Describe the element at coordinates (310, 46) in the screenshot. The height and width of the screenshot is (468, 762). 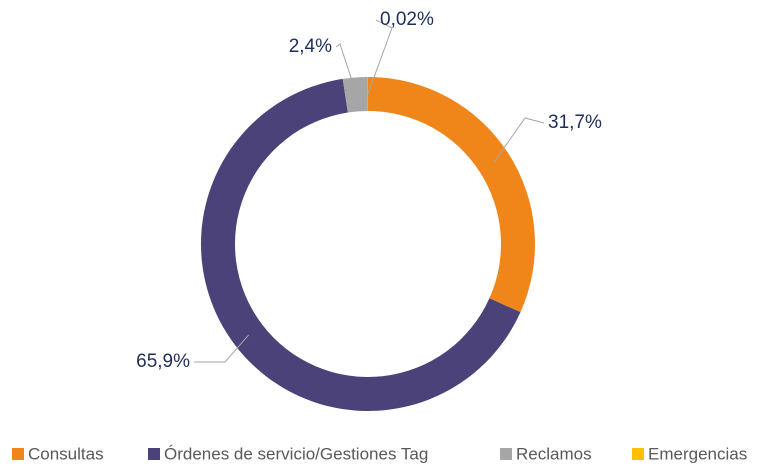
I see `data-label: 2,4%` at that location.